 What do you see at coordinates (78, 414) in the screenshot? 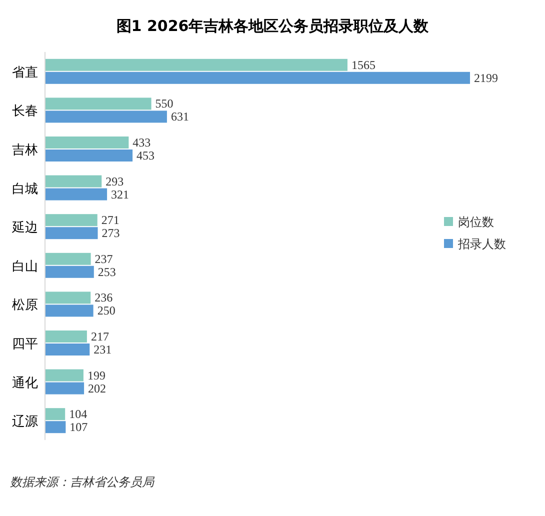
I see `data-label: 104` at bounding box center [78, 414].